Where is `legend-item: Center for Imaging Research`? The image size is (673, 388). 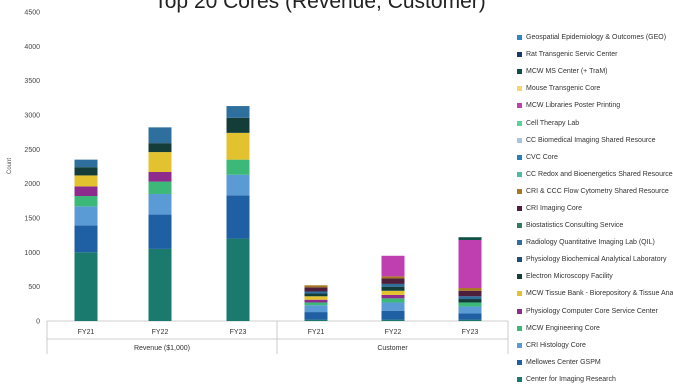
legend-item: Center for Imaging Research is located at coordinates (595, 379).